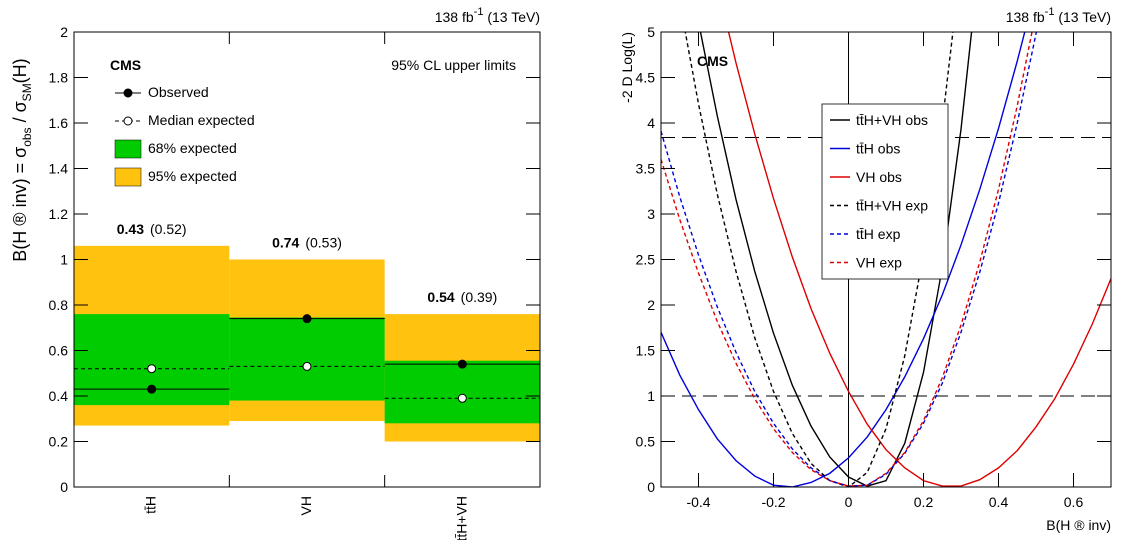 The image size is (1136, 540). I want to click on legend-label: Observed, so click(178, 92).